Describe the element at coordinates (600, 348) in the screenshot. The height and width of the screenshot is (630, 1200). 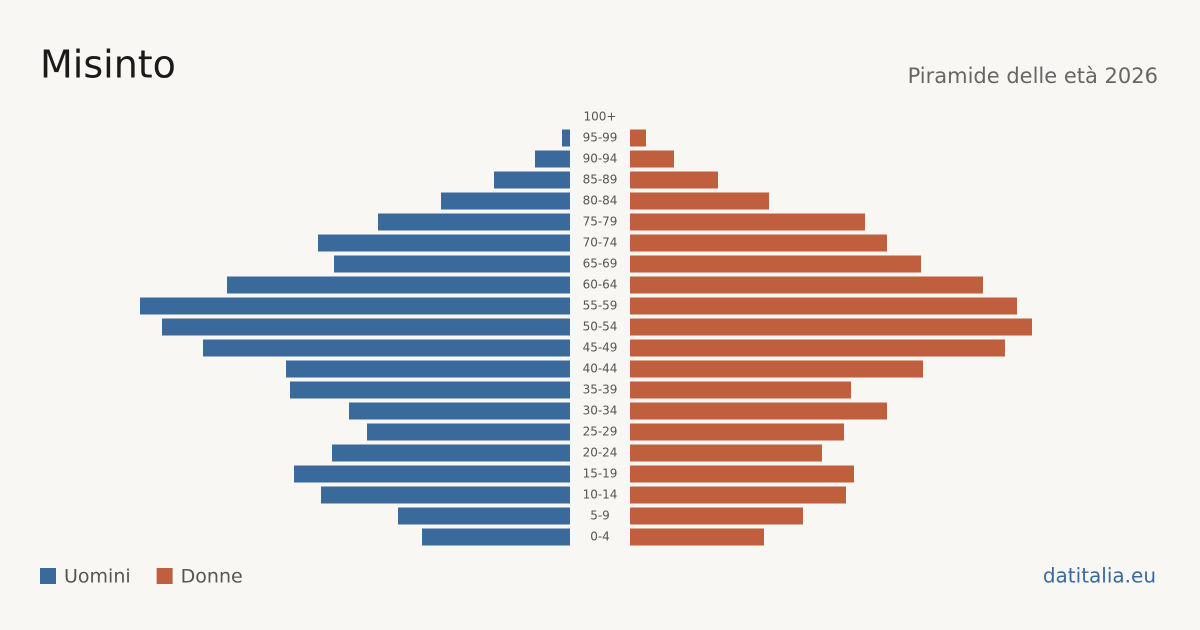
I see `age-label: 45-49` at that location.